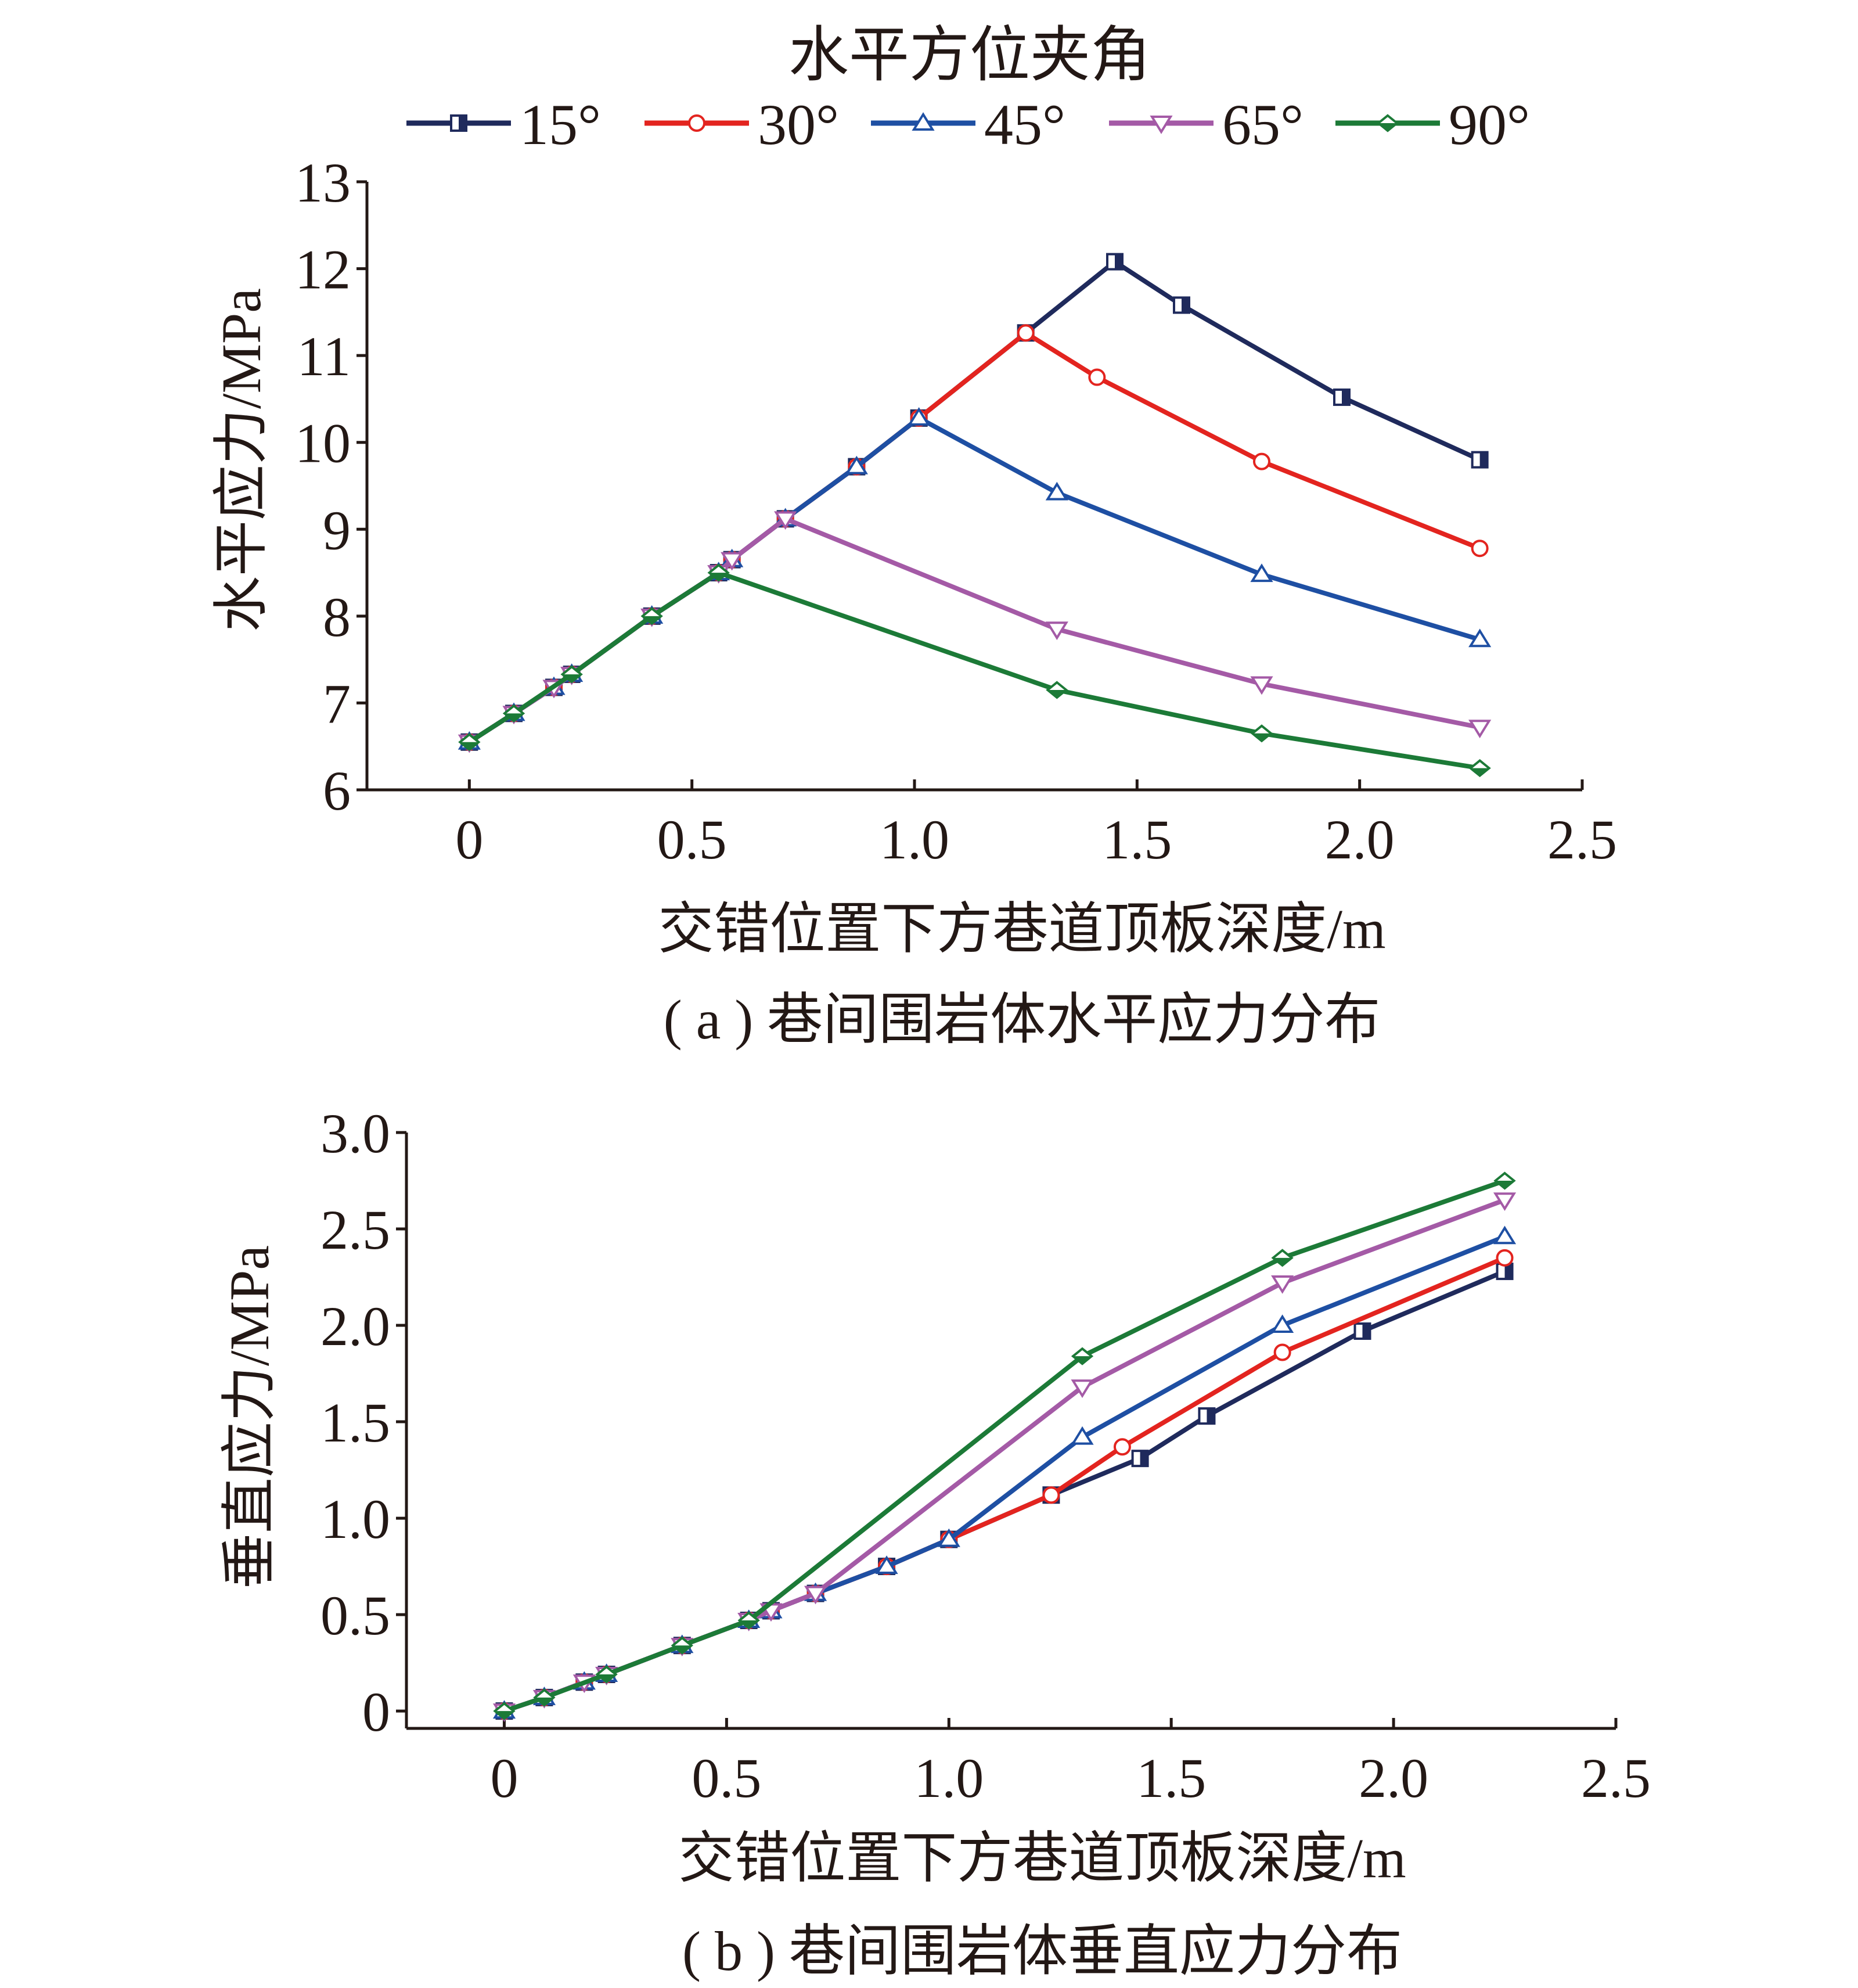  What do you see at coordinates (355, 1230) in the screenshot?
I see `y-tick-label: 2.5` at bounding box center [355, 1230].